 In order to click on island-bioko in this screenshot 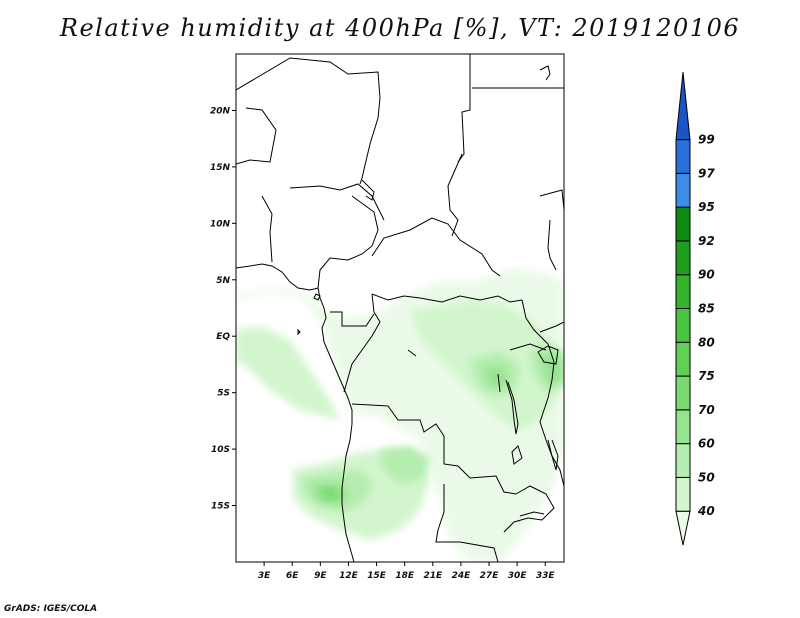, I will do `click(317, 297)`.